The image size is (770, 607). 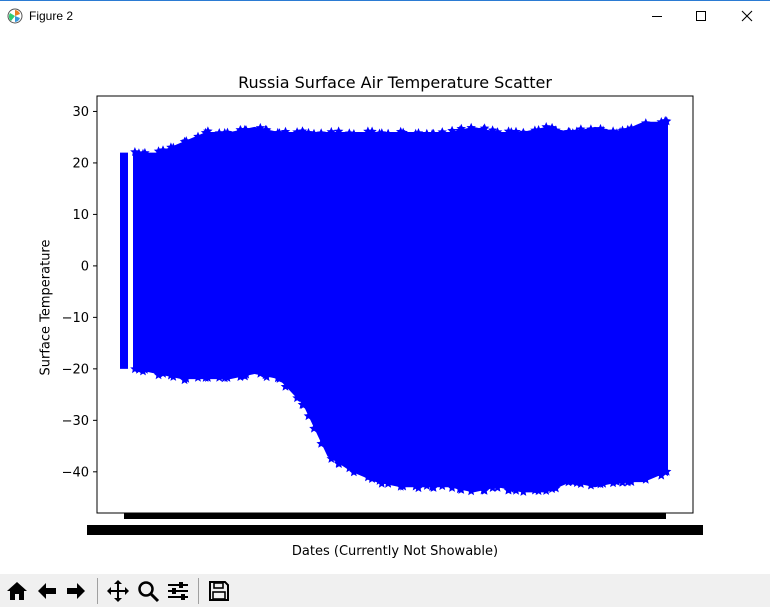 I want to click on zoom-button, so click(x=147, y=591).